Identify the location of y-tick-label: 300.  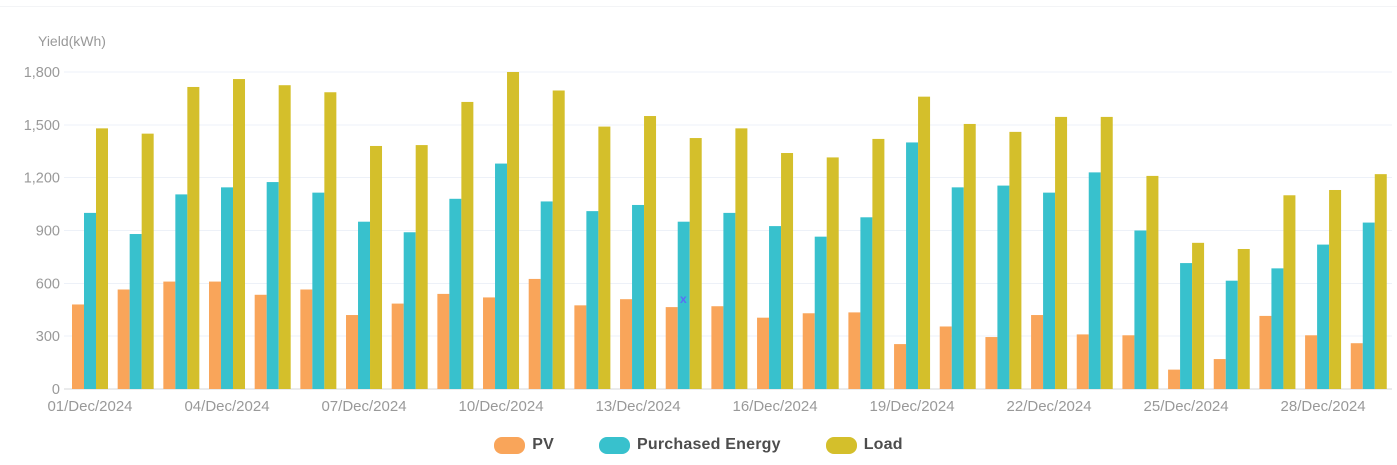
(48, 337).